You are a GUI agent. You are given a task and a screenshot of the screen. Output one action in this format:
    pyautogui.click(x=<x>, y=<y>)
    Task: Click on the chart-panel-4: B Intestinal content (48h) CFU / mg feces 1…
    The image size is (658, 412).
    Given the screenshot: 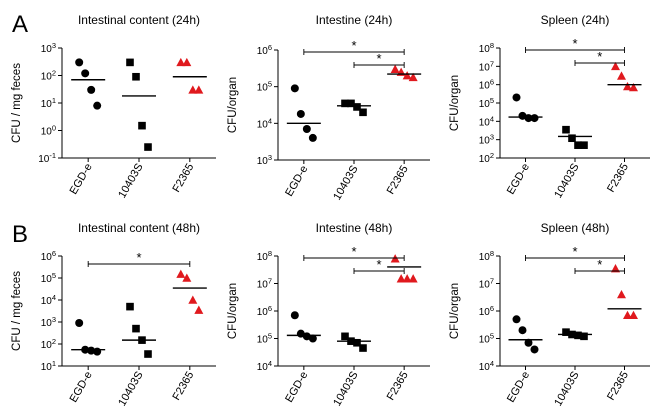 What is the action you would take?
    pyautogui.click(x=113, y=314)
    